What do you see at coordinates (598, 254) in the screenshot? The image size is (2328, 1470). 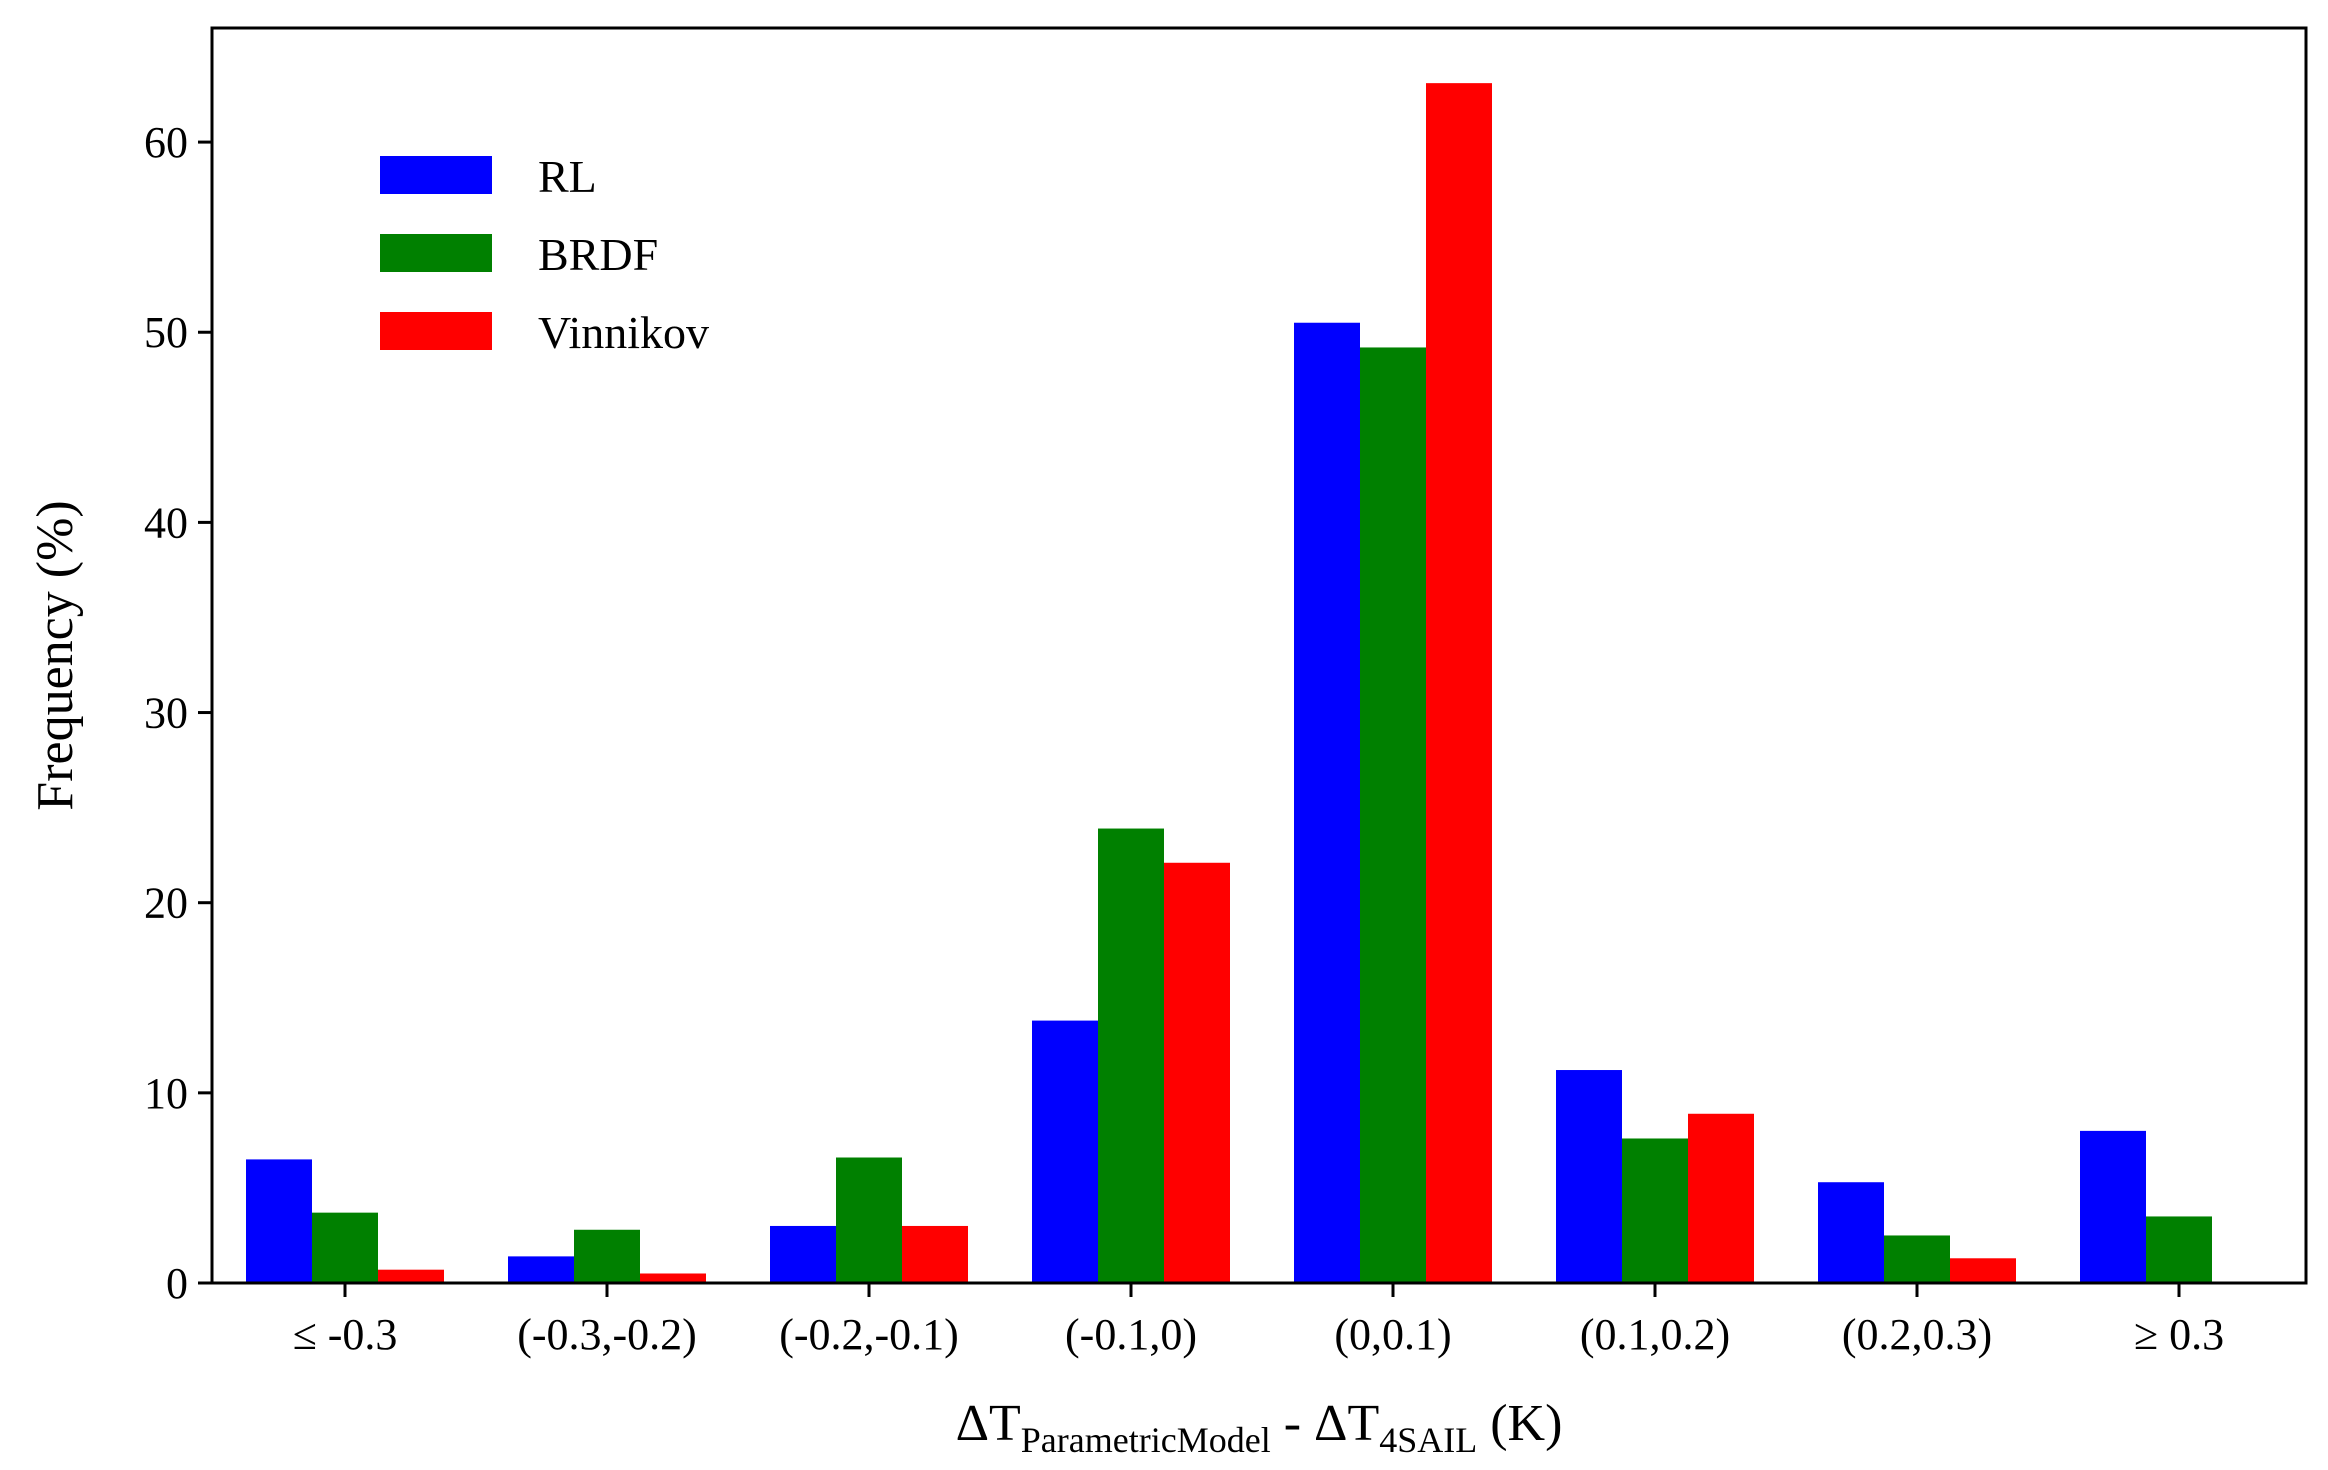 I see `legend-label-brdf: BRDF` at bounding box center [598, 254].